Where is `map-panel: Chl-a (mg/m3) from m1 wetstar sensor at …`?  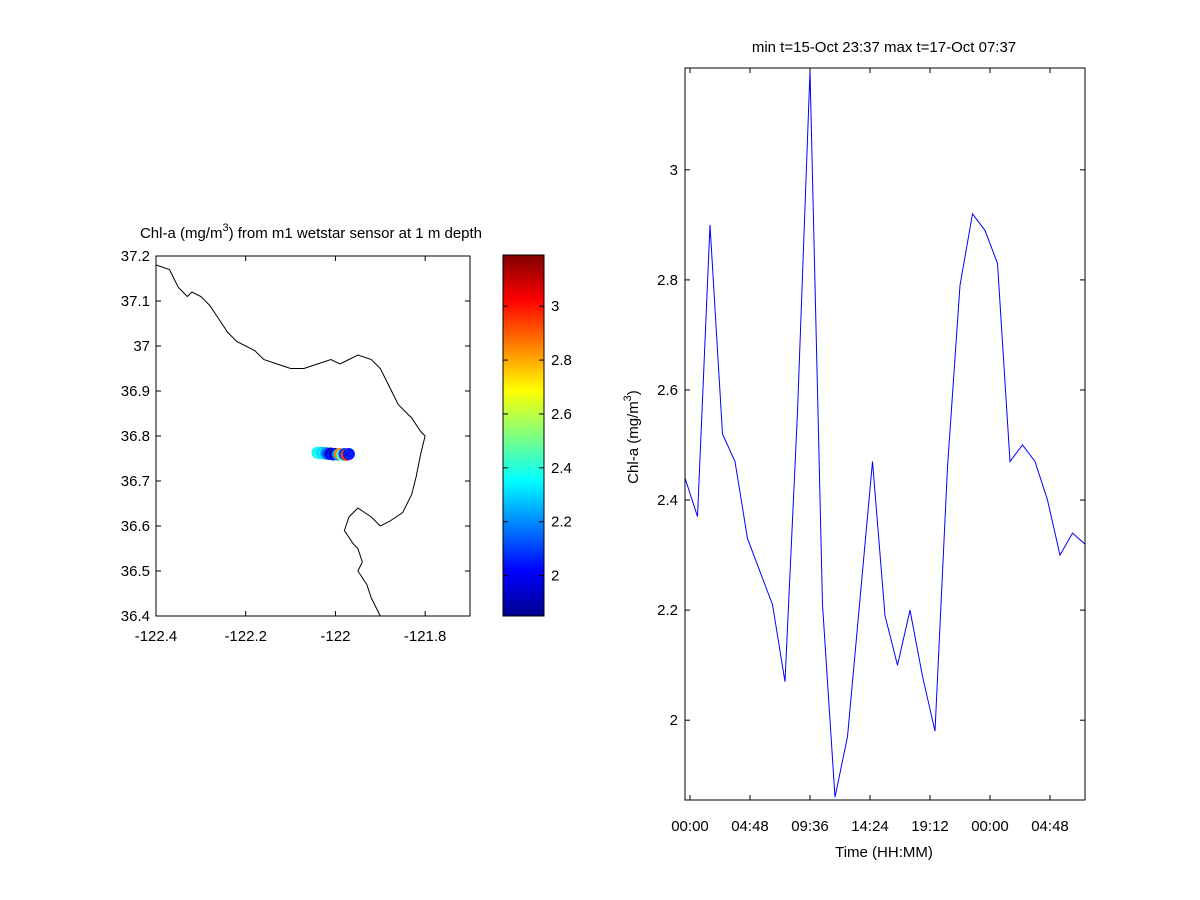 map-panel: Chl-a (mg/m3) from m1 wetstar sensor at … is located at coordinates (301, 433).